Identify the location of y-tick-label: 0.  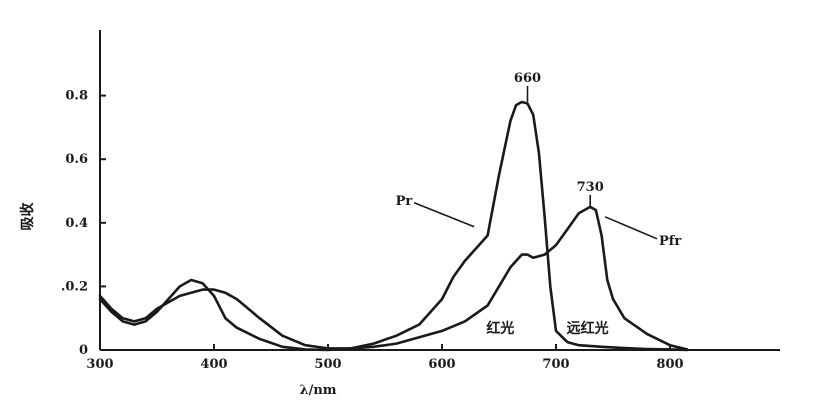
(83, 350).